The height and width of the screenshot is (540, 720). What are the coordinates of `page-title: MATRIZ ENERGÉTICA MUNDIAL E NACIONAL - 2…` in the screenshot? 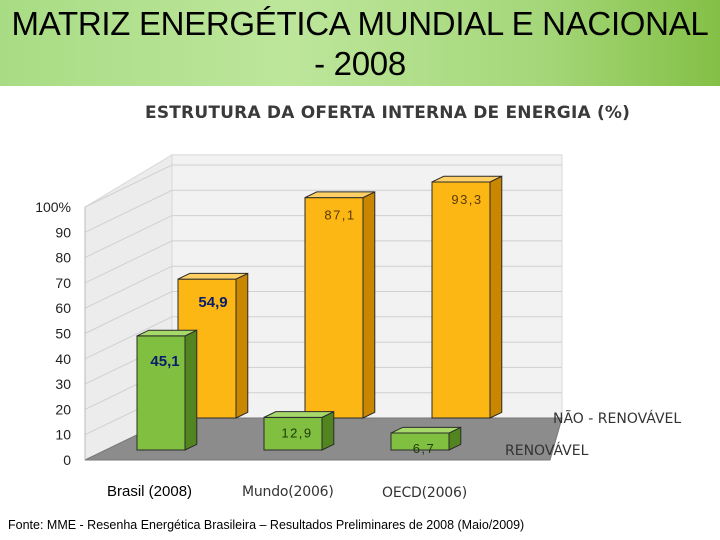 It's located at (360, 44).